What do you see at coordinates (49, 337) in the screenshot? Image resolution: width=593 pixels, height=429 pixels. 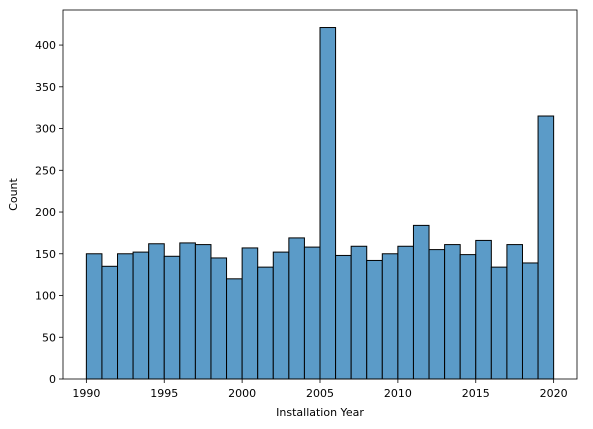 I see `y-tick-label: 50` at bounding box center [49, 337].